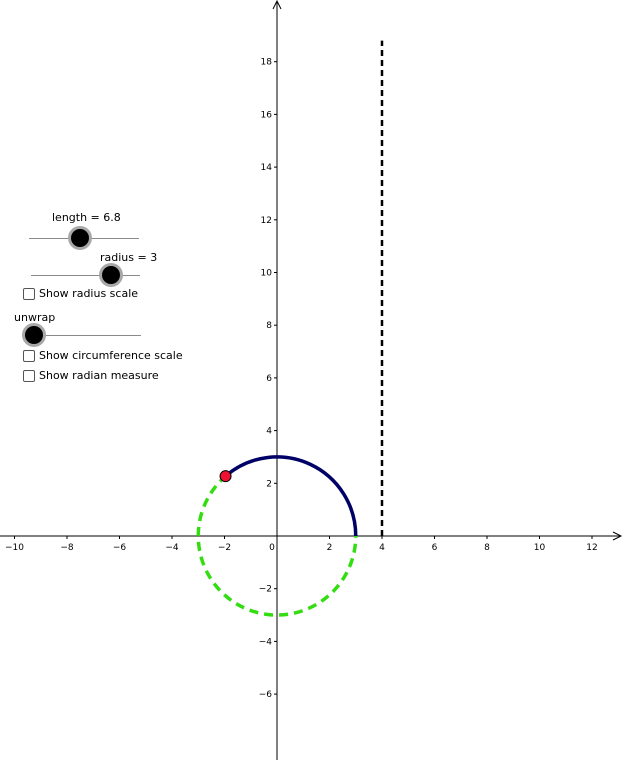 Image resolution: width=626 pixels, height=760 pixels. Describe the element at coordinates (435, 548) in the screenshot. I see `x-tick-label: 6` at that location.